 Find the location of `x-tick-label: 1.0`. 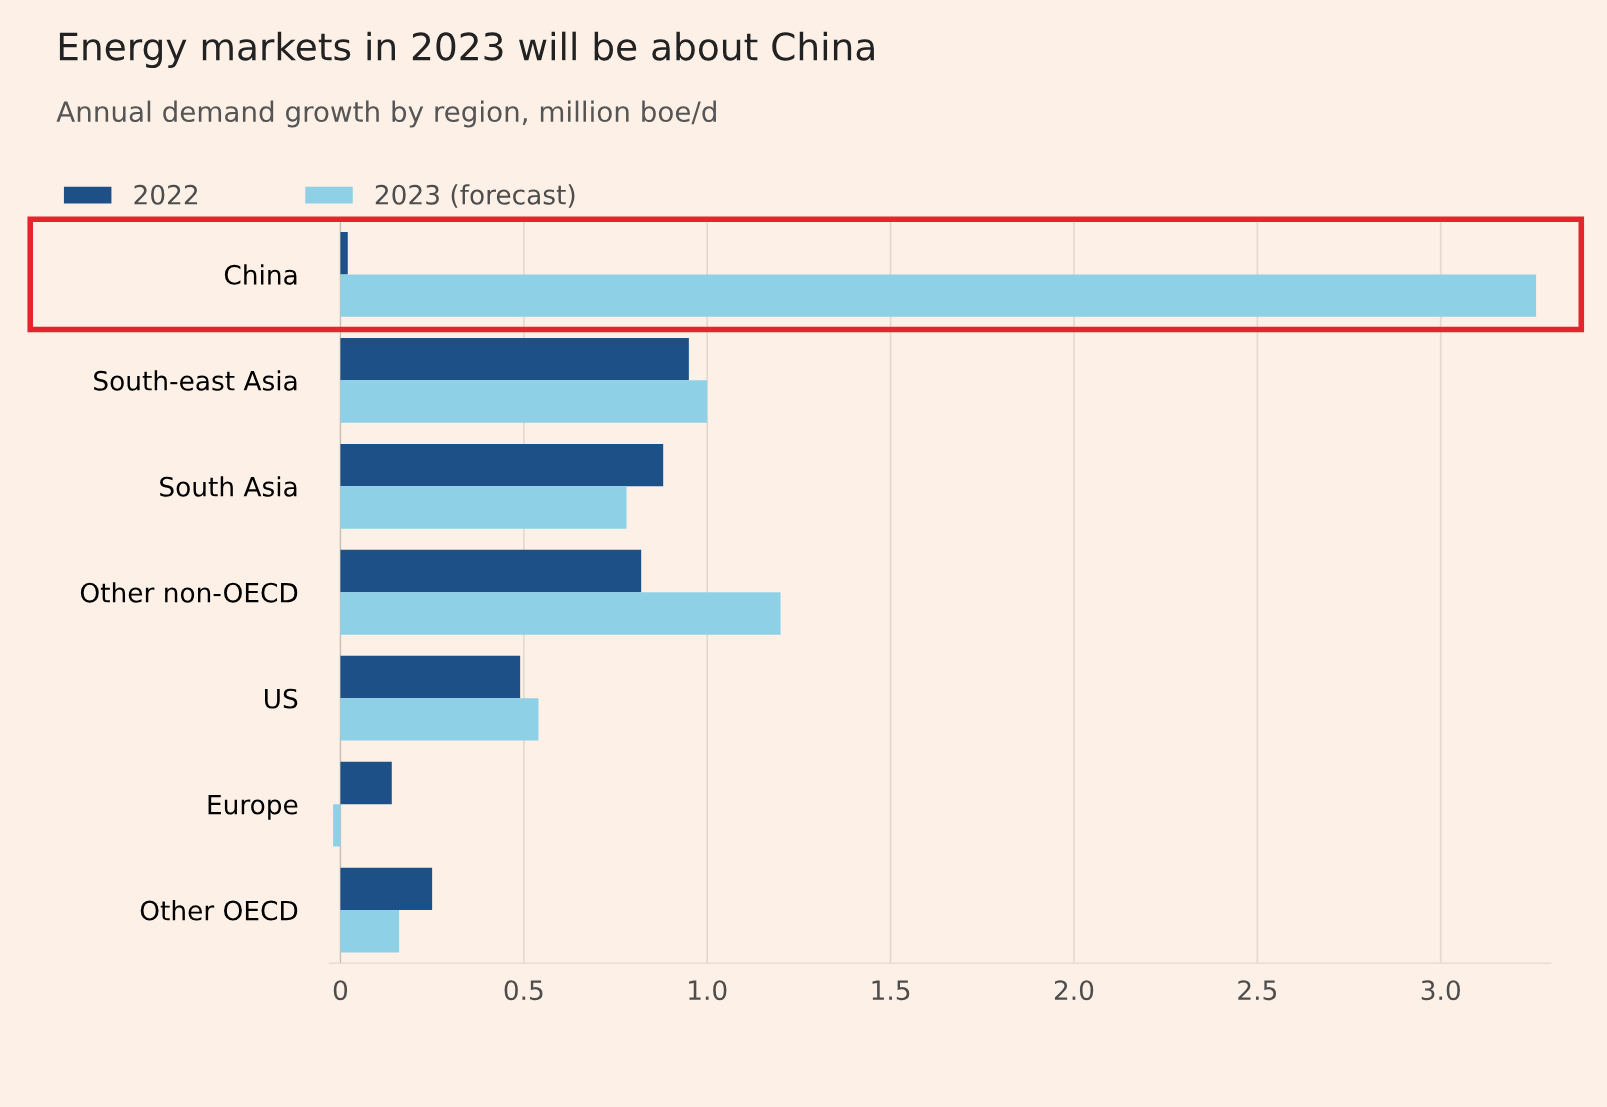

x-tick-label: 1.0 is located at coordinates (708, 990).